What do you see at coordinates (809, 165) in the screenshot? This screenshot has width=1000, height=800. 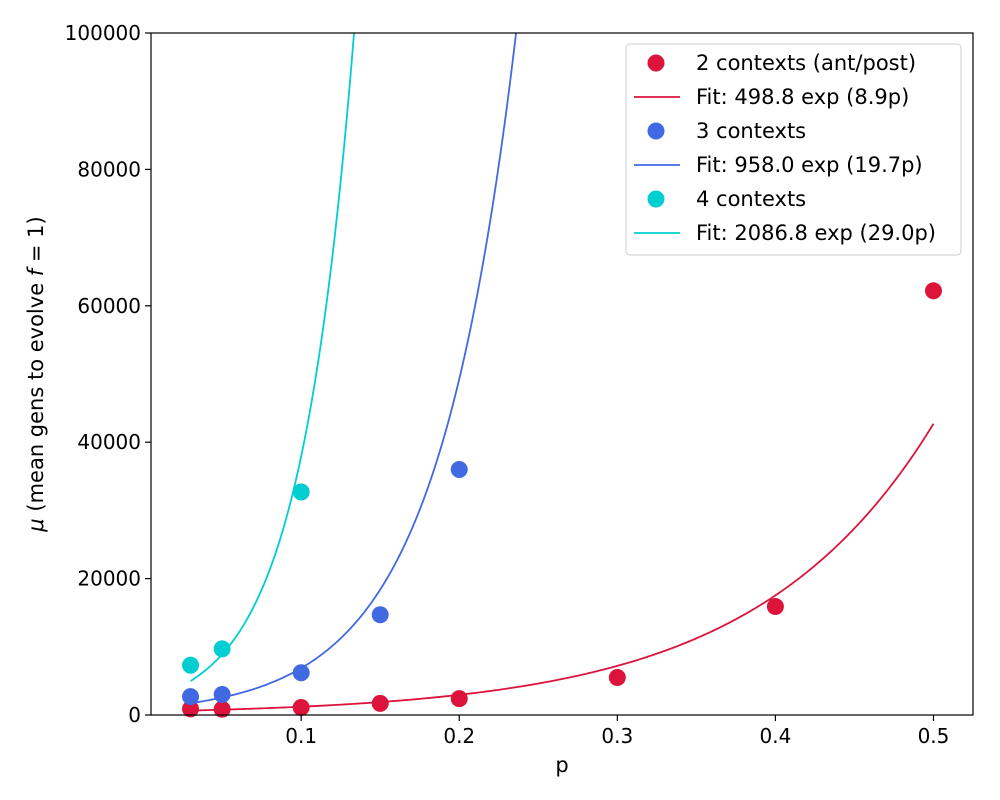 I see `legend-label: Fit: 958.0 exp (19.7p)` at bounding box center [809, 165].